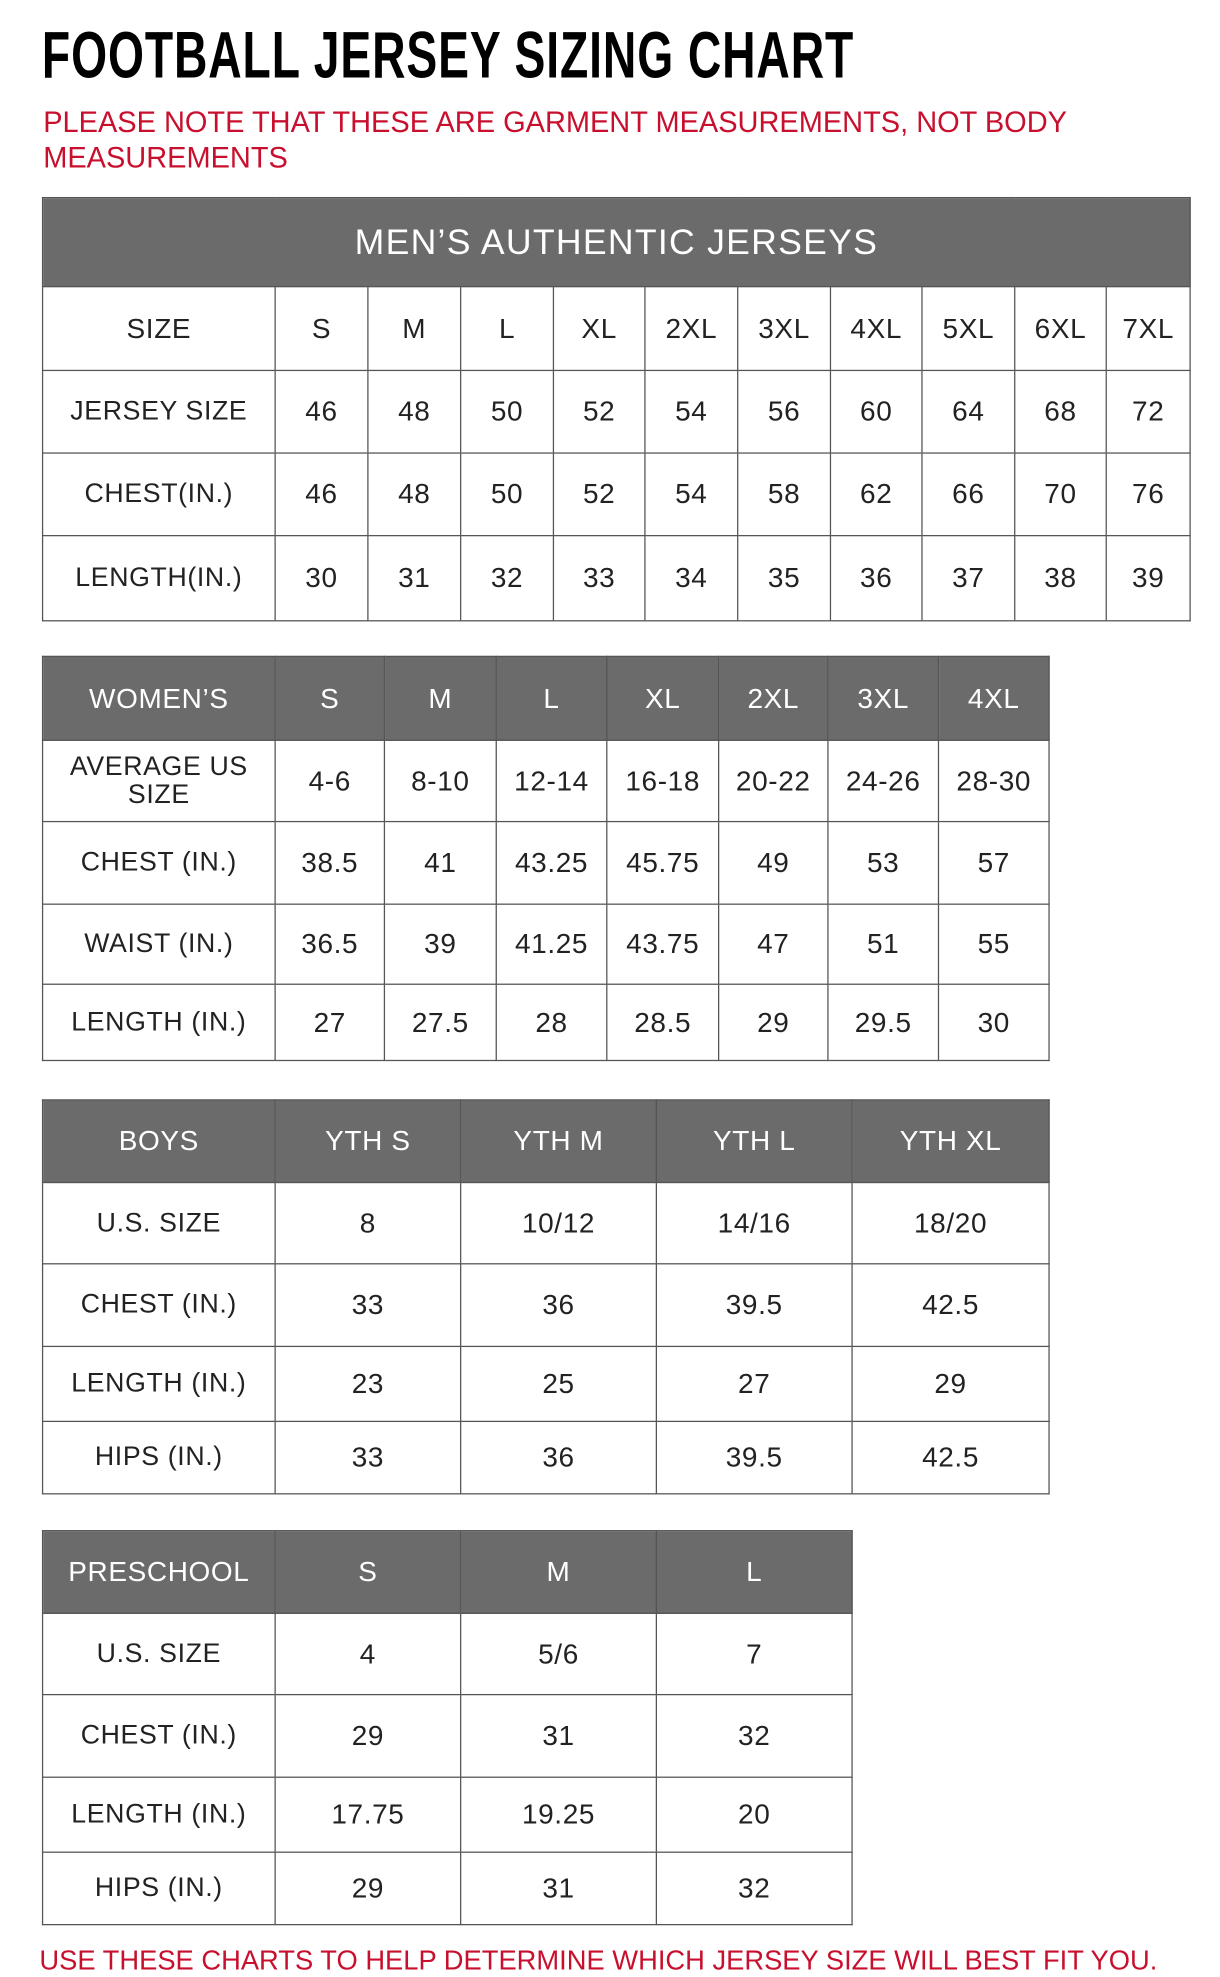  Describe the element at coordinates (784, 411) in the screenshot. I see `value-cell: 56` at that location.